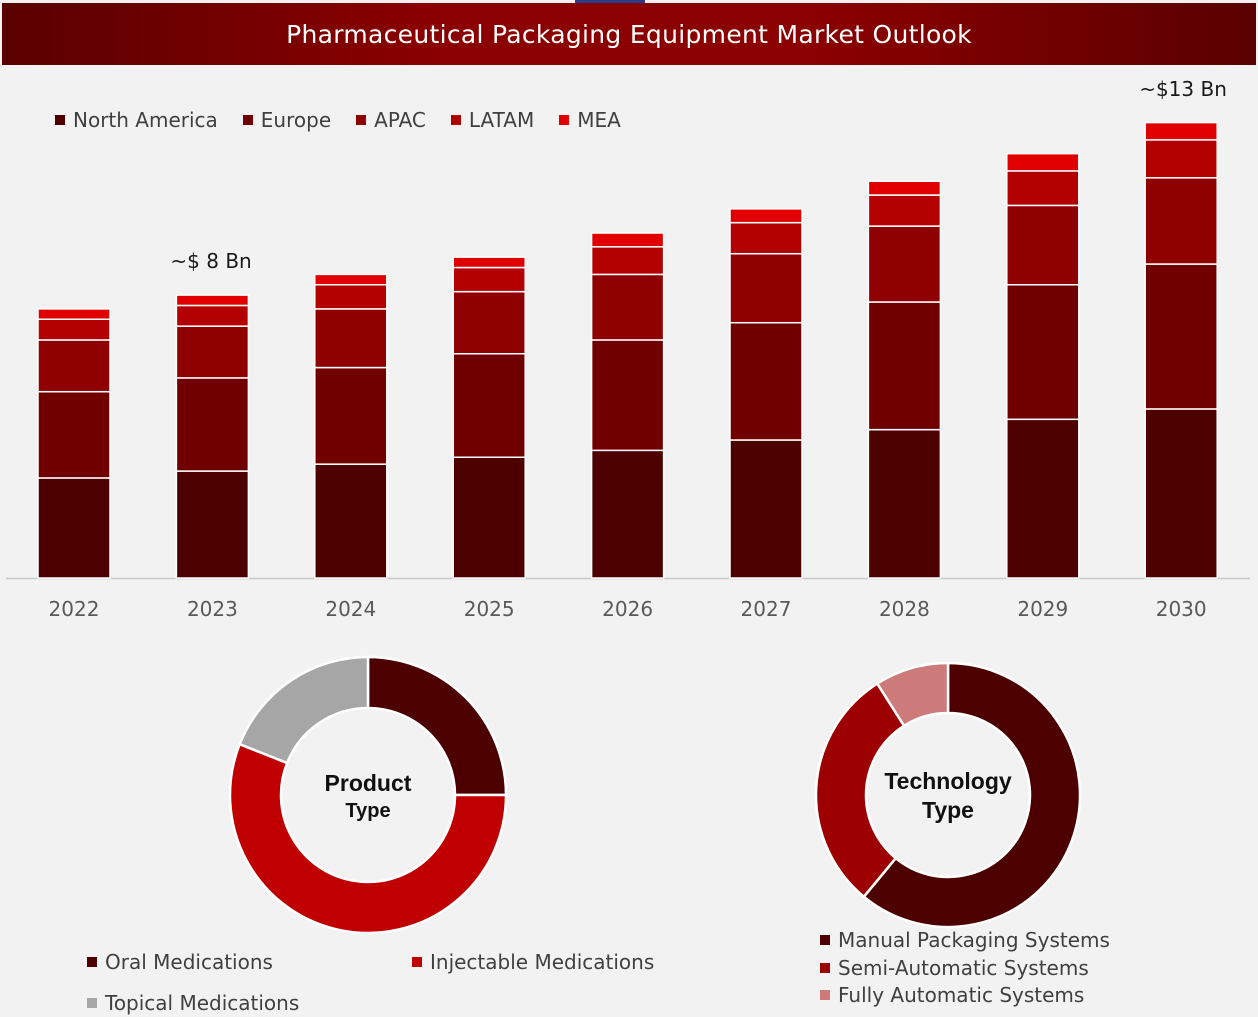 This screenshot has height=1017, width=1258. What do you see at coordinates (74, 329) in the screenshot?
I see `bar-segment-latam-2022` at bounding box center [74, 329].